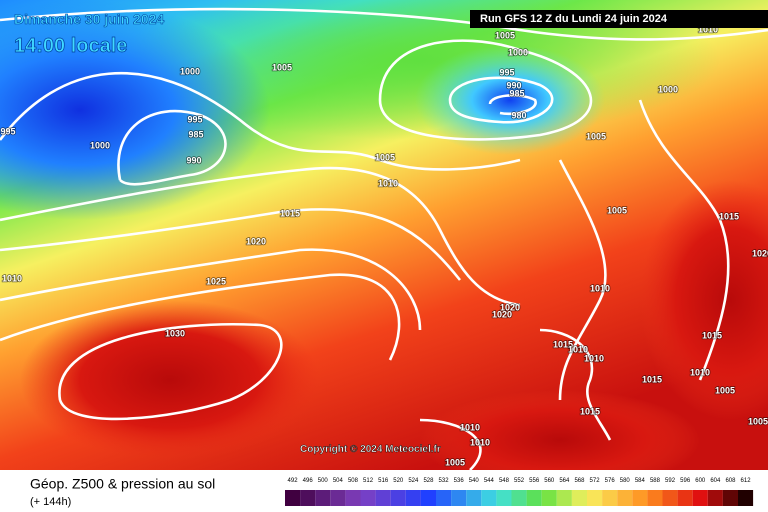  I want to click on isobar-label: 980, so click(518, 115).